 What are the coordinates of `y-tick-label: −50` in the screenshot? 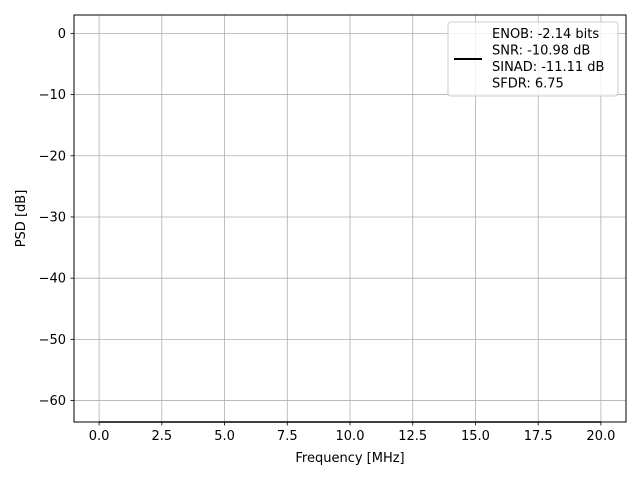 It's located at (52, 340).